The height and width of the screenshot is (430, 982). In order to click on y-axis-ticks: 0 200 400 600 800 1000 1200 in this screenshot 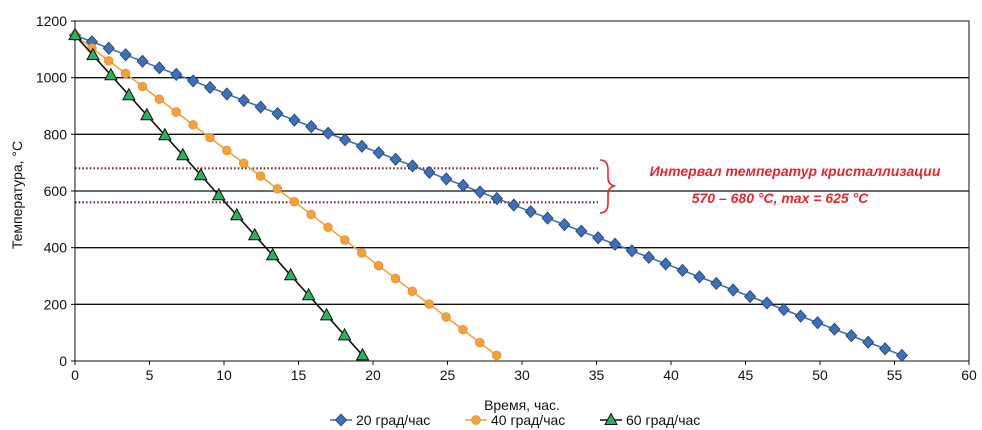, I will do `click(55, 191)`.